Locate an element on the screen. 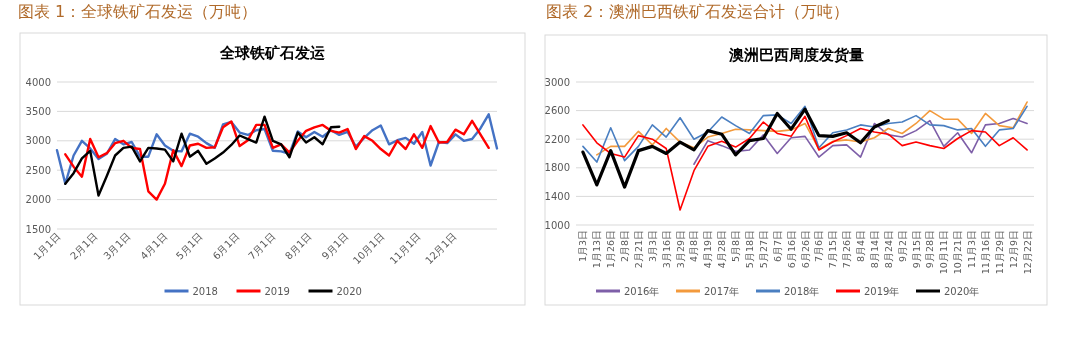 The height and width of the screenshot is (343, 1076). x-tick-label: 6月1日 is located at coordinates (226, 246).